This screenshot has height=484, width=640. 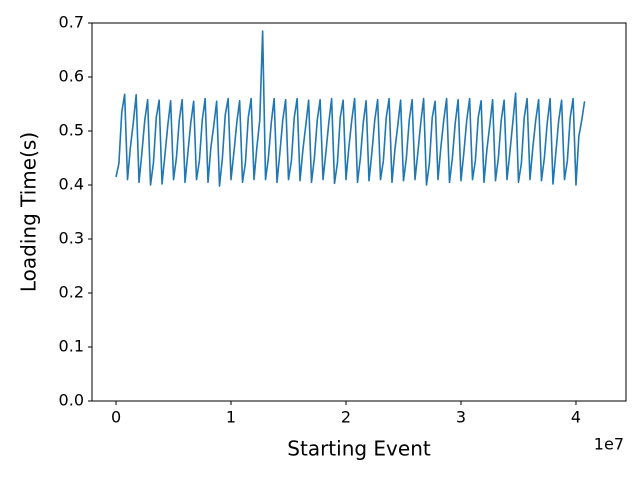 I want to click on y-tick-label: 0.0, so click(x=71, y=400).